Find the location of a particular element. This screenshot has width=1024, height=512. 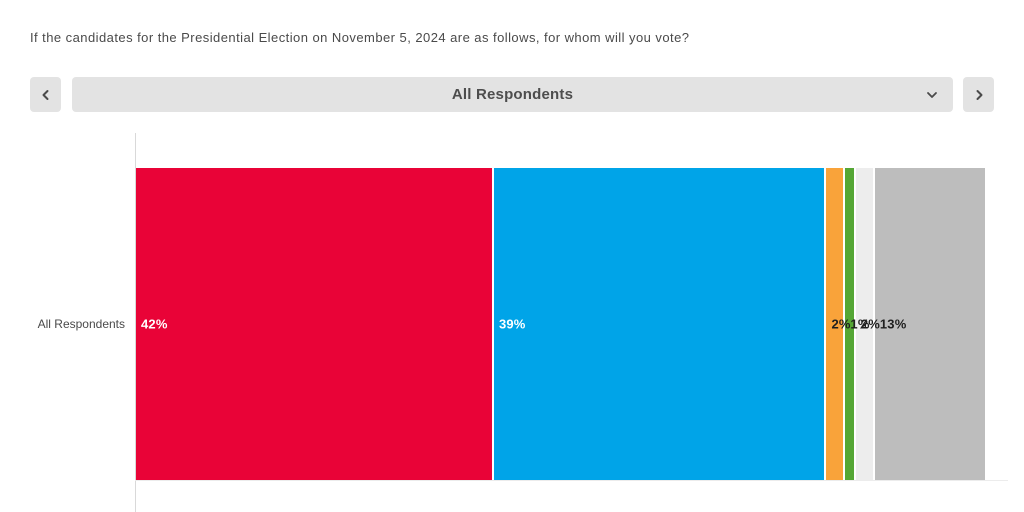

y-axis-line is located at coordinates (135, 322).